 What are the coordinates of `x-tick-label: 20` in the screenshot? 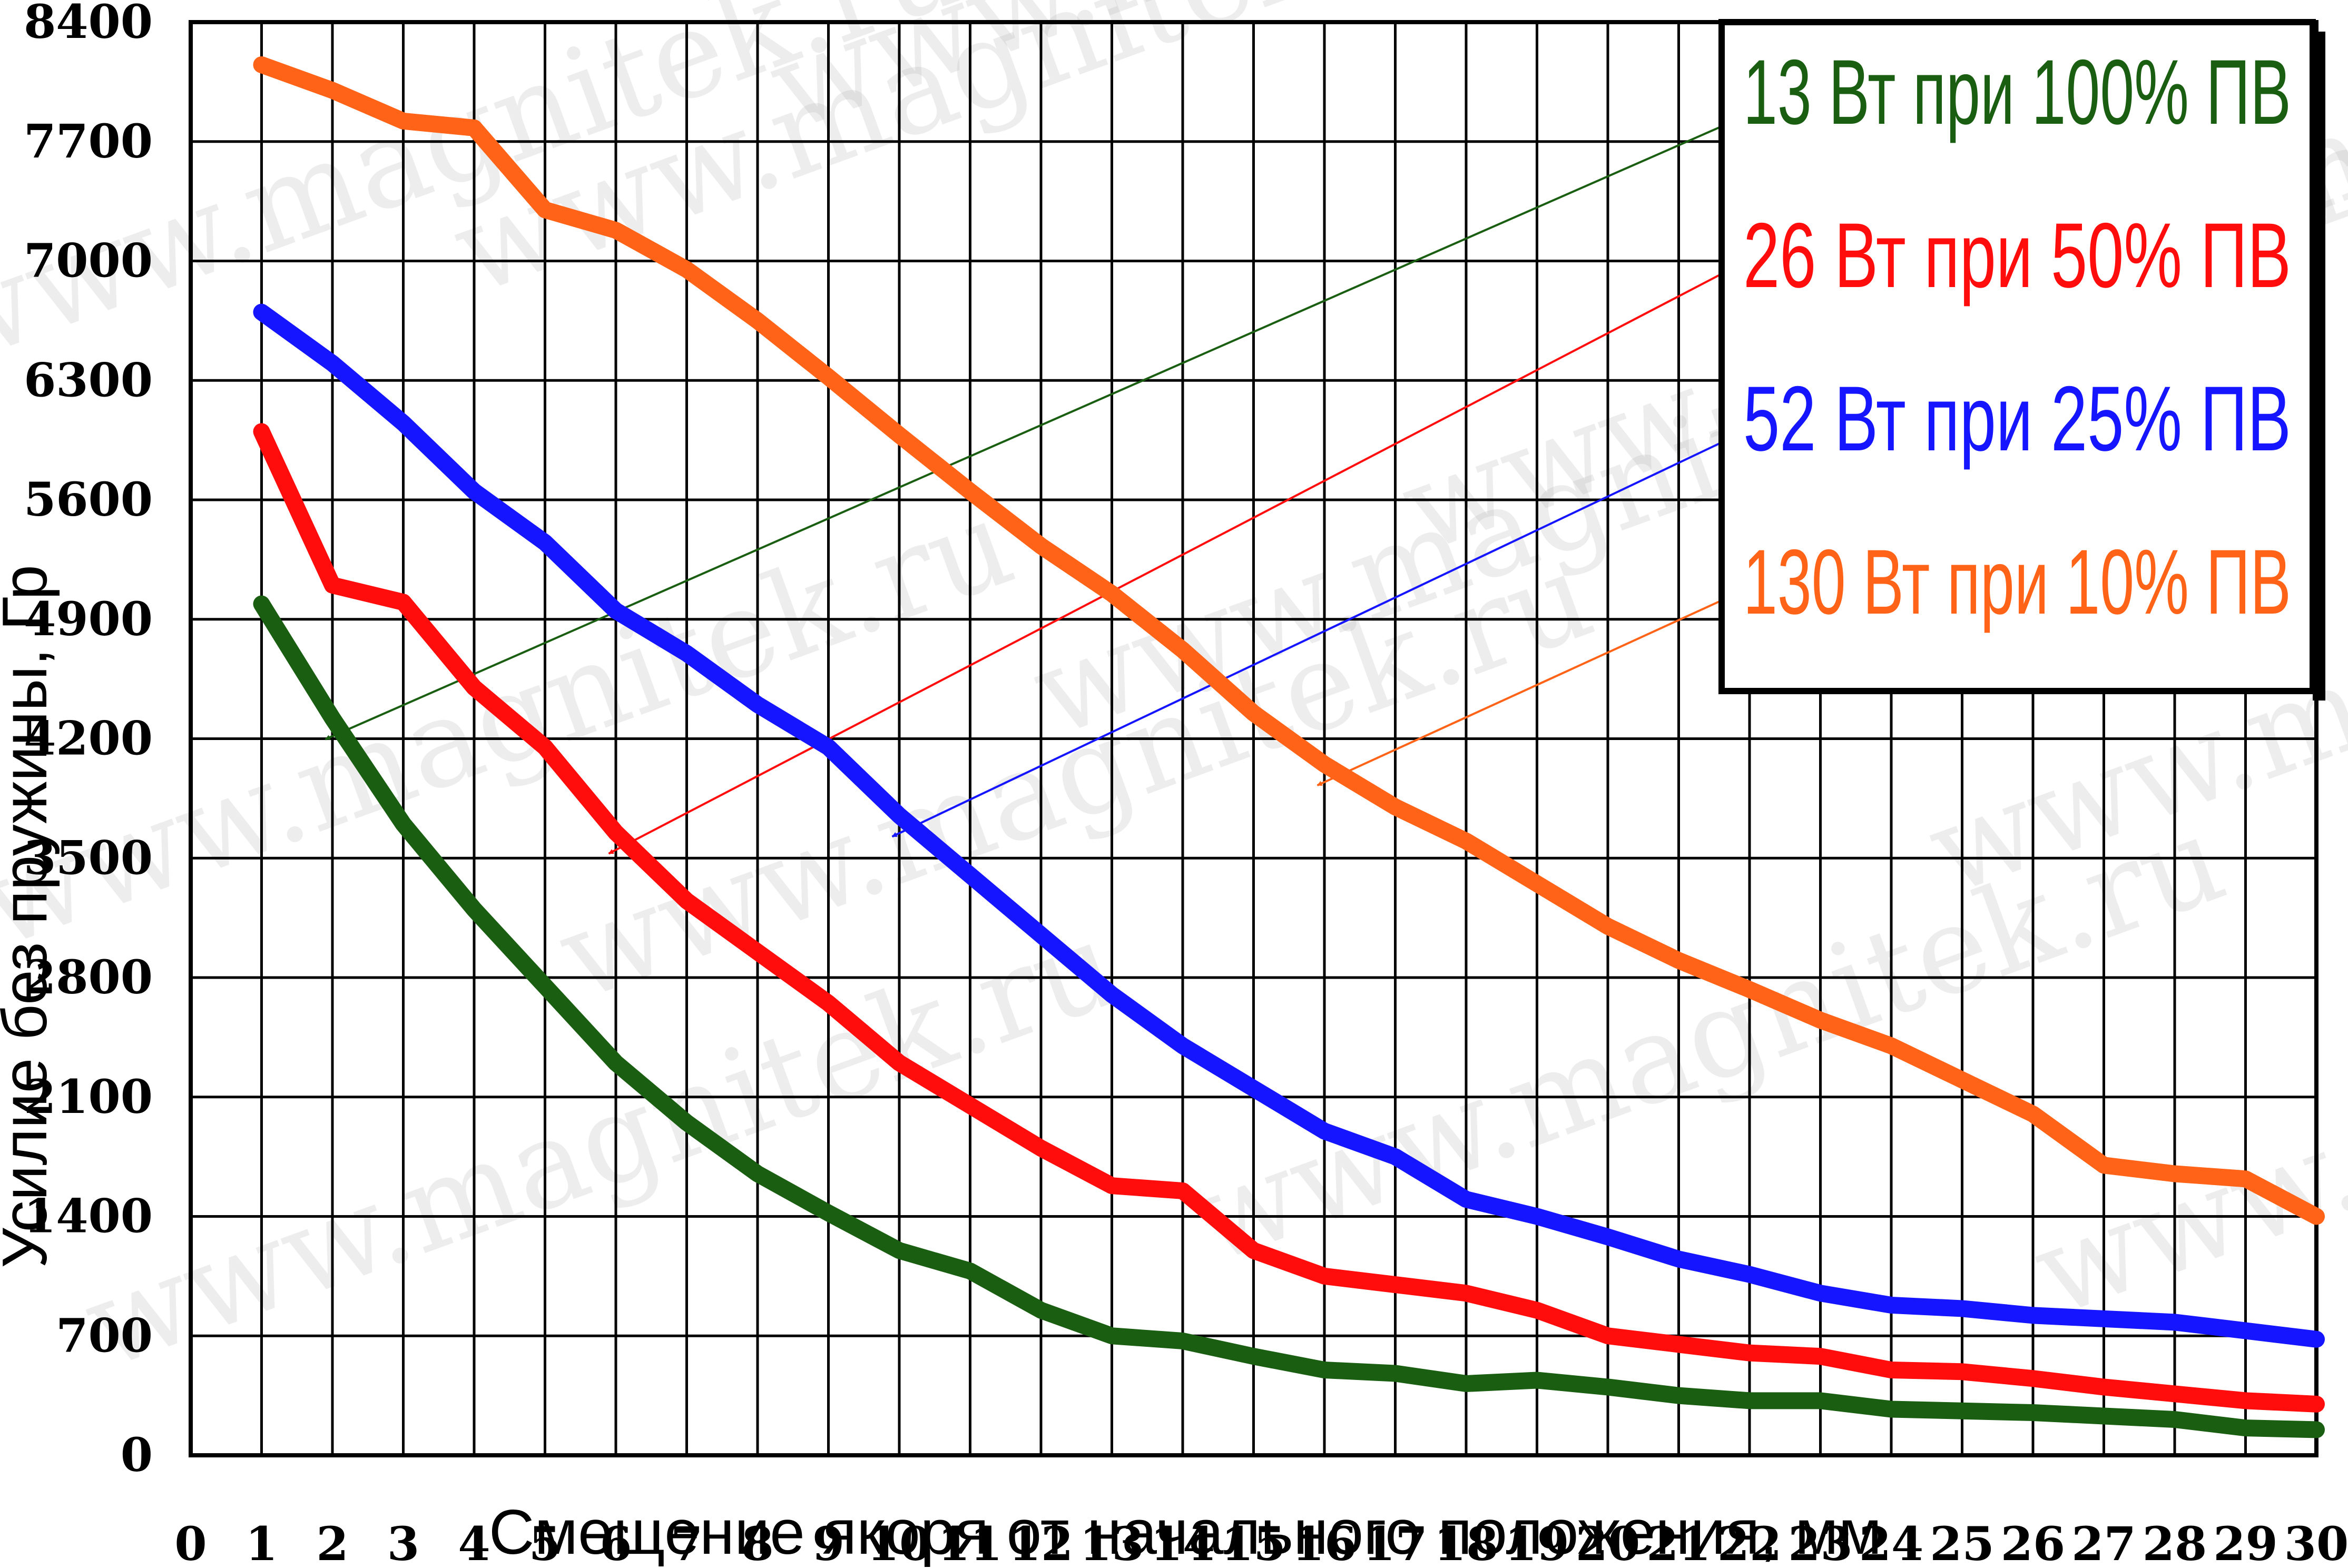 It's located at (1608, 1542).